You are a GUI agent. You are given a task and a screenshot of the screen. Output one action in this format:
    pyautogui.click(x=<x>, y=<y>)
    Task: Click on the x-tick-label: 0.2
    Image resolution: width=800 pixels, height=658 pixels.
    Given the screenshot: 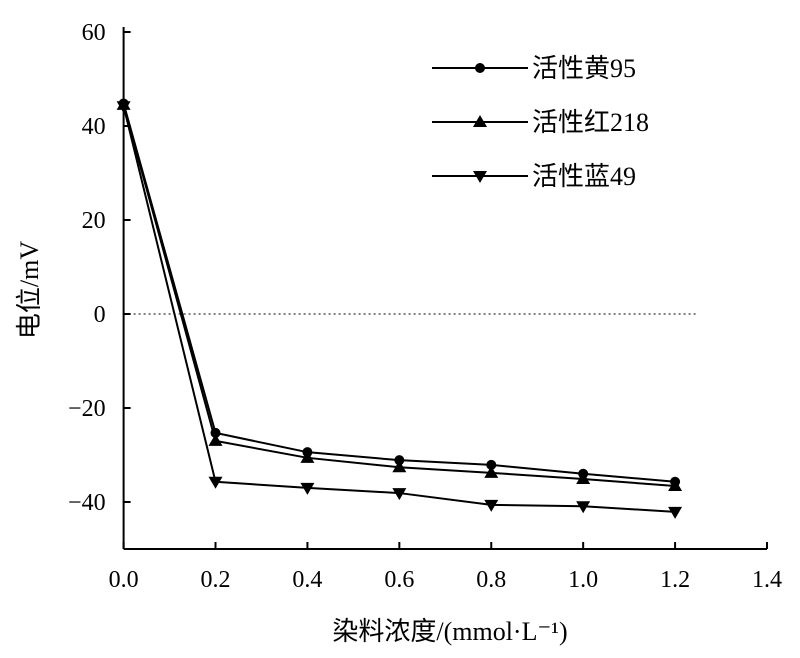 What is the action you would take?
    pyautogui.click(x=216, y=580)
    